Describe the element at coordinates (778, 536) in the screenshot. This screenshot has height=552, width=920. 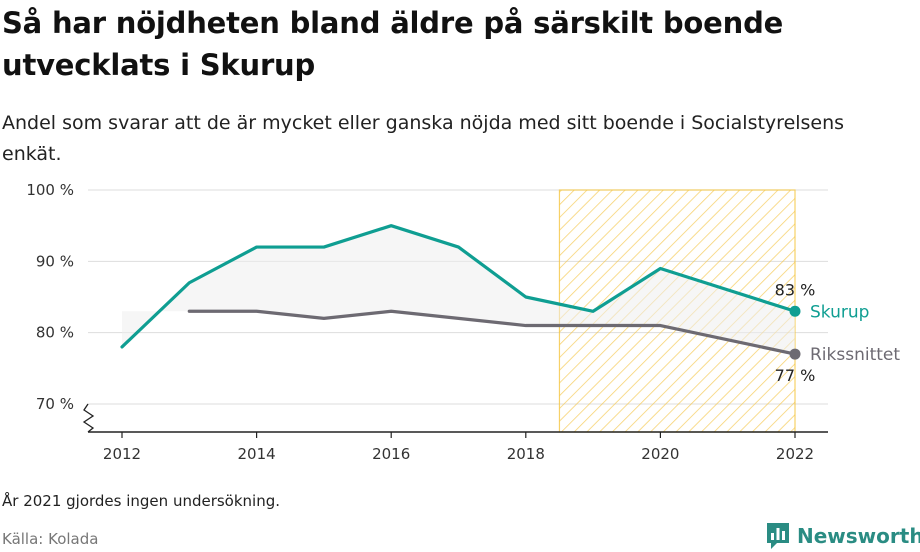
I see `newsworthy-logo-icon` at that location.